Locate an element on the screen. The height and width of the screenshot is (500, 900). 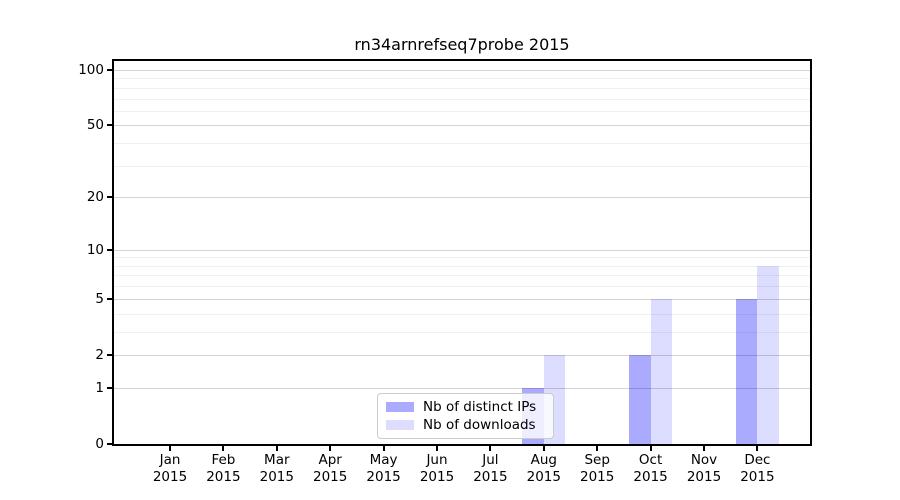
x-tick-label: Sep 2015 is located at coordinates (597, 469).